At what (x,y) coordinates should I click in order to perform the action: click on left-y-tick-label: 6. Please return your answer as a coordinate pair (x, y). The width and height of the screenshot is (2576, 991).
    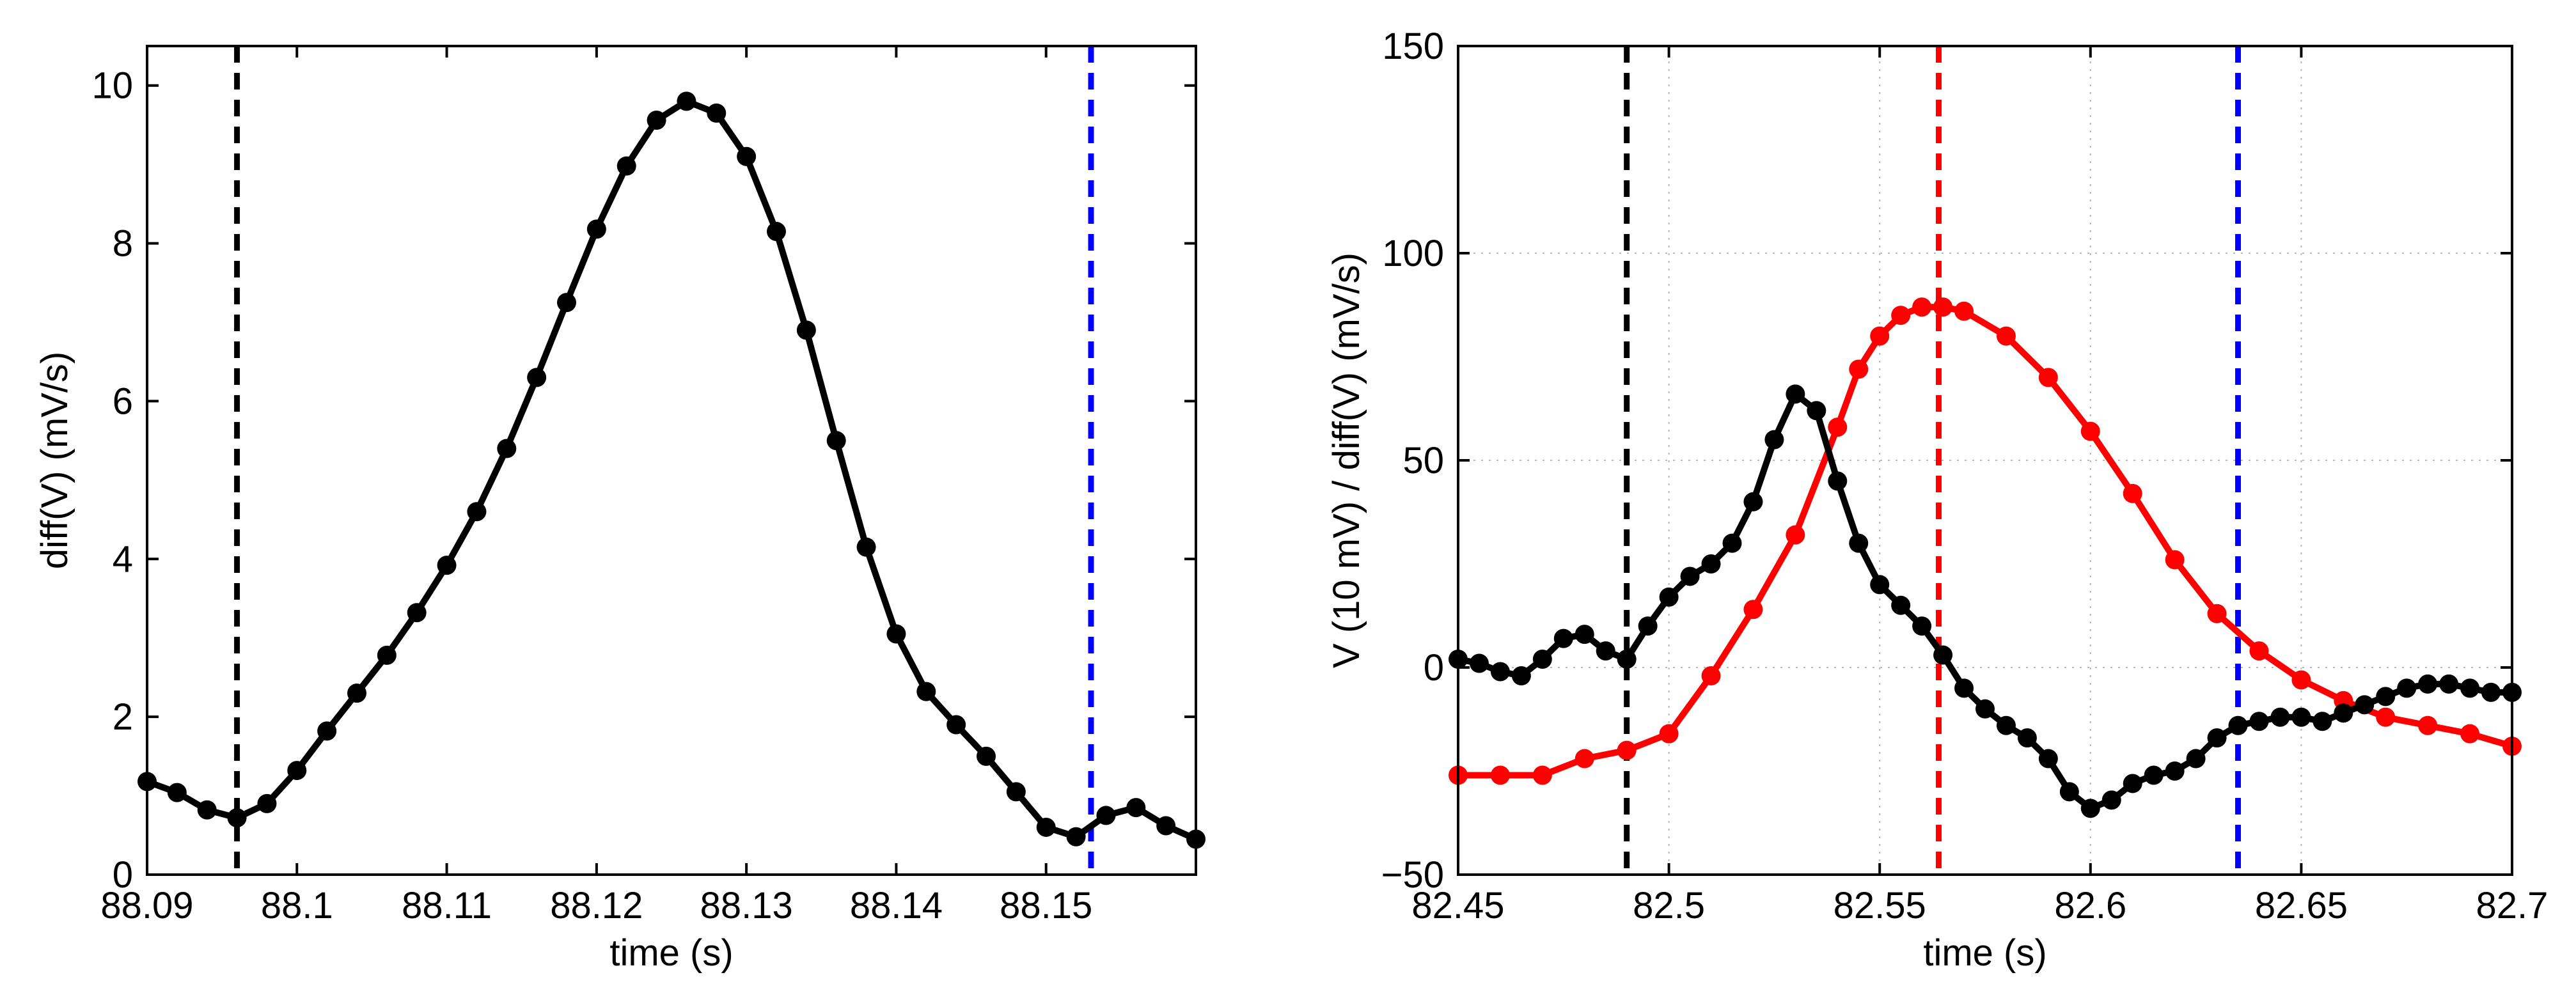
    Looking at the image, I should click on (123, 401).